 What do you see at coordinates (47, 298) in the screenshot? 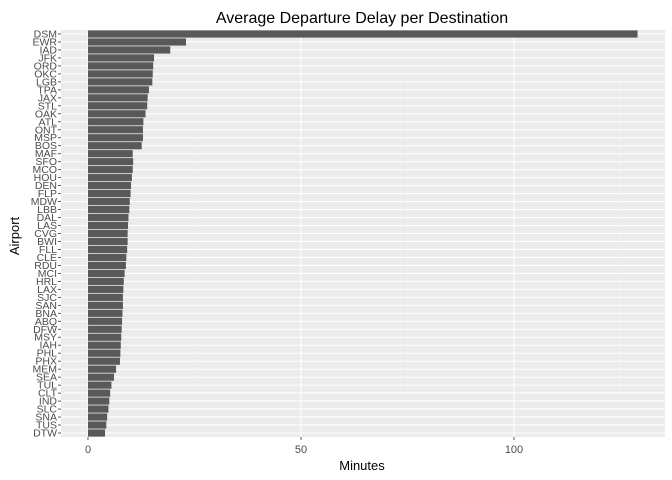
I see `y-tick-label-sjc: SJC` at bounding box center [47, 298].